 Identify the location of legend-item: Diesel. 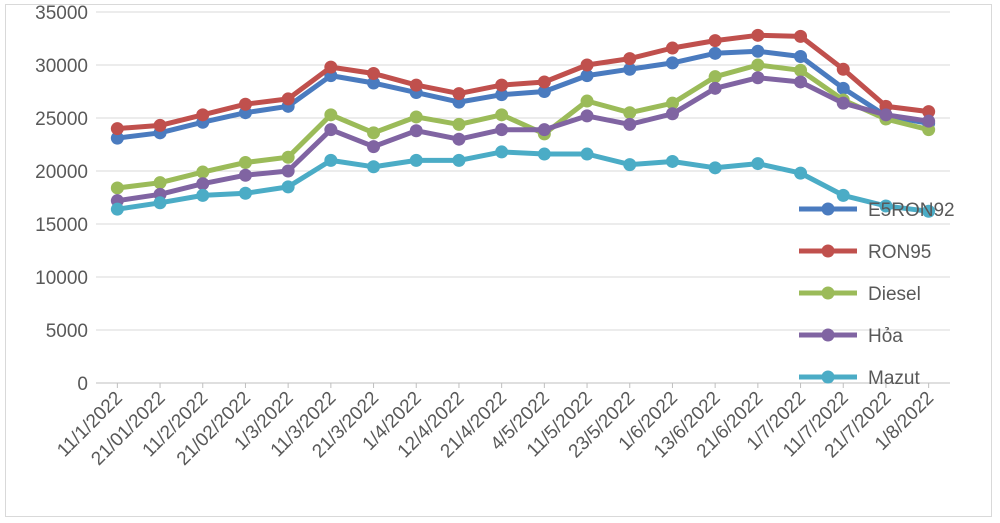
(860, 294).